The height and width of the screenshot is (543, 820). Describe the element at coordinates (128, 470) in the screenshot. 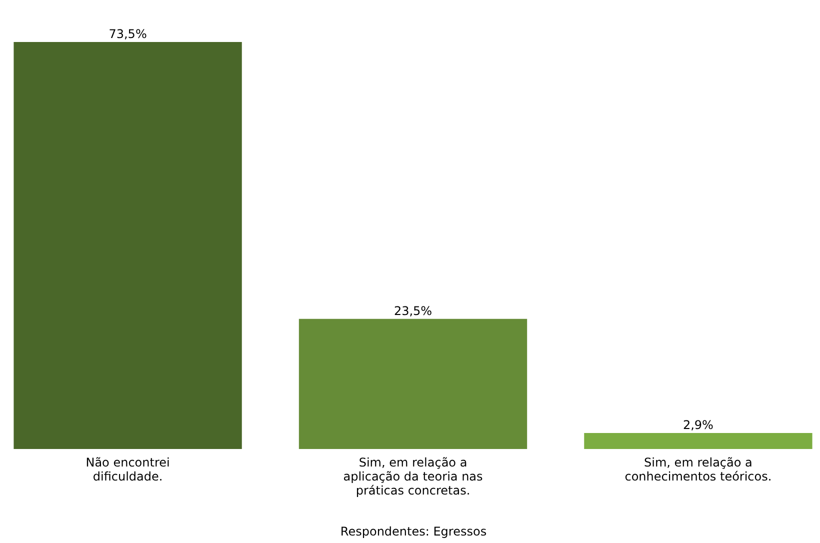

I see `x-tick-label: Não encontrei dificuldade.` at that location.